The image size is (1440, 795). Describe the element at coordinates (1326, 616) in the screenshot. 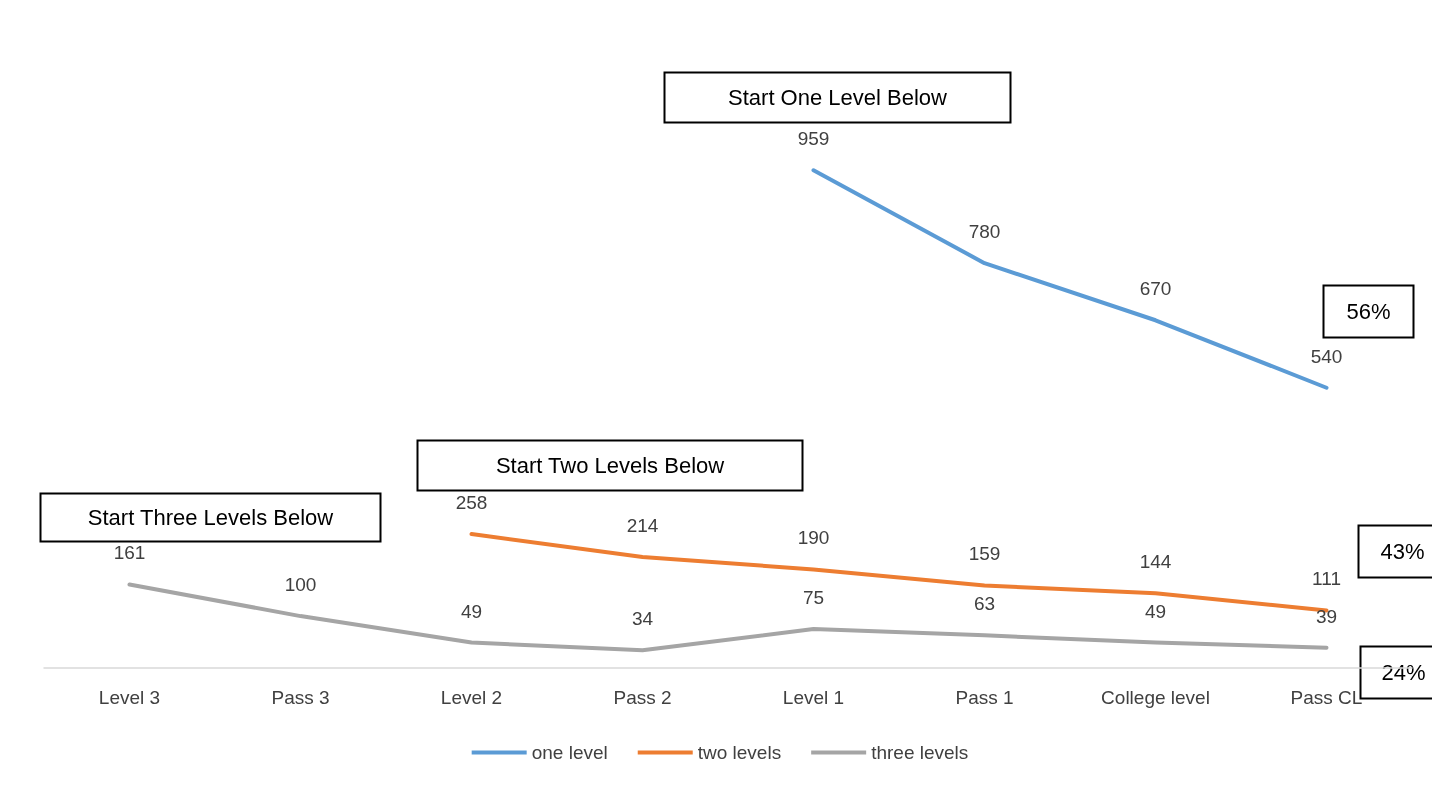

I see `data-label: 39` at that location.